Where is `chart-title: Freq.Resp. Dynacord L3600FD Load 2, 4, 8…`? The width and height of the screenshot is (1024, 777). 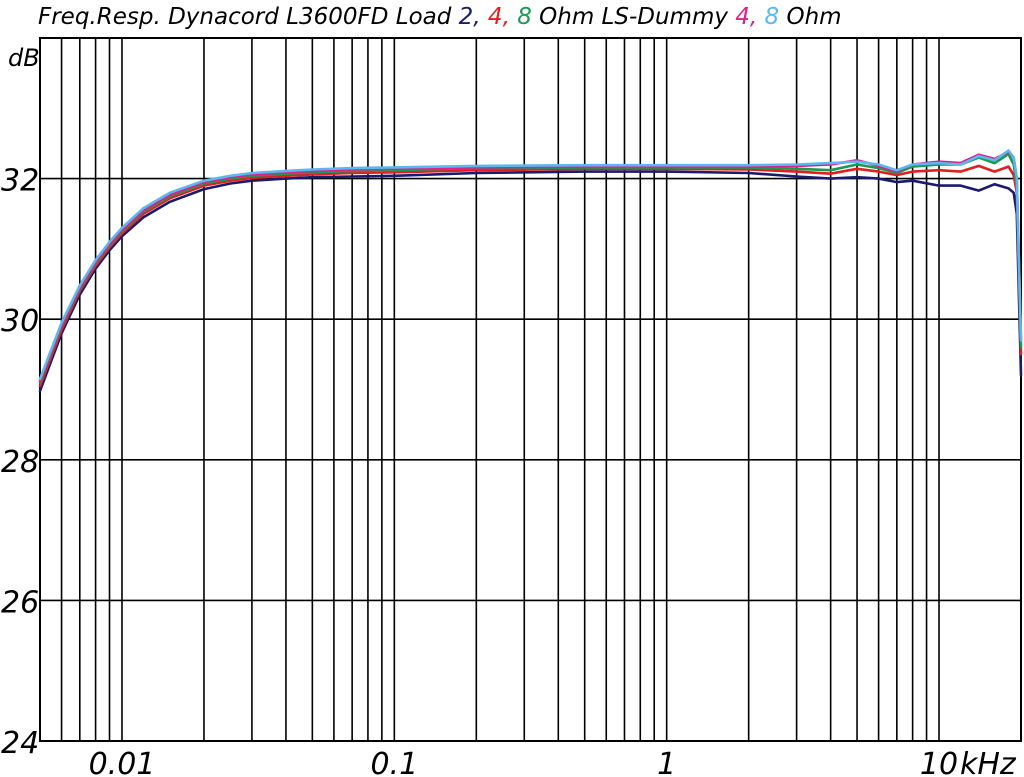
chart-title: Freq.Resp. Dynacord L3600FD Load 2, 4, 8… is located at coordinates (440, 17).